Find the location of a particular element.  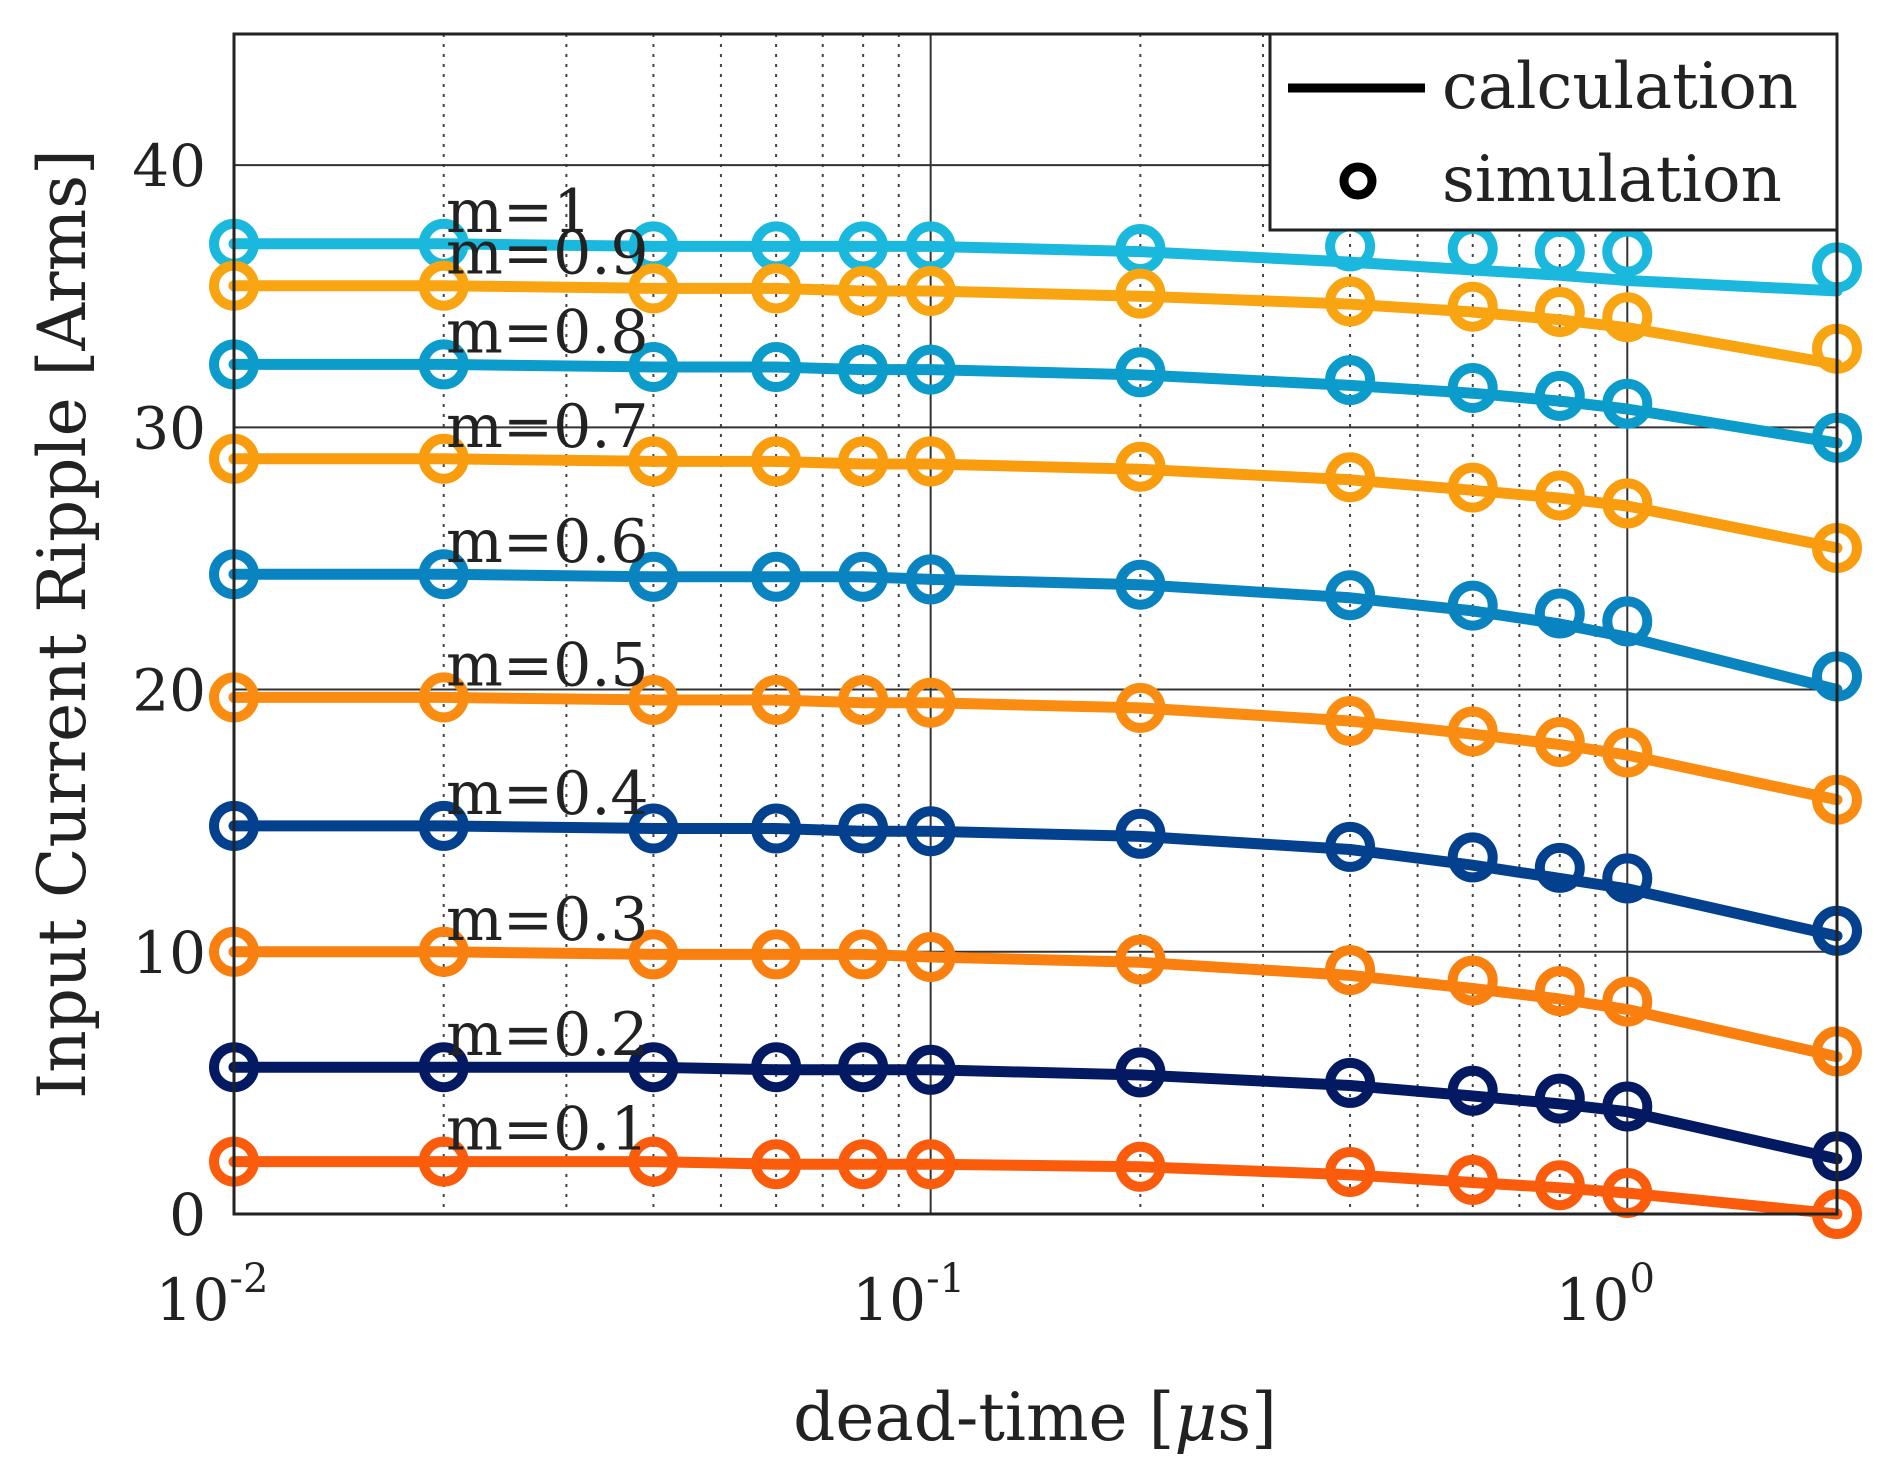

x-tick-label: 10⁻¹ is located at coordinates (908, 1295).